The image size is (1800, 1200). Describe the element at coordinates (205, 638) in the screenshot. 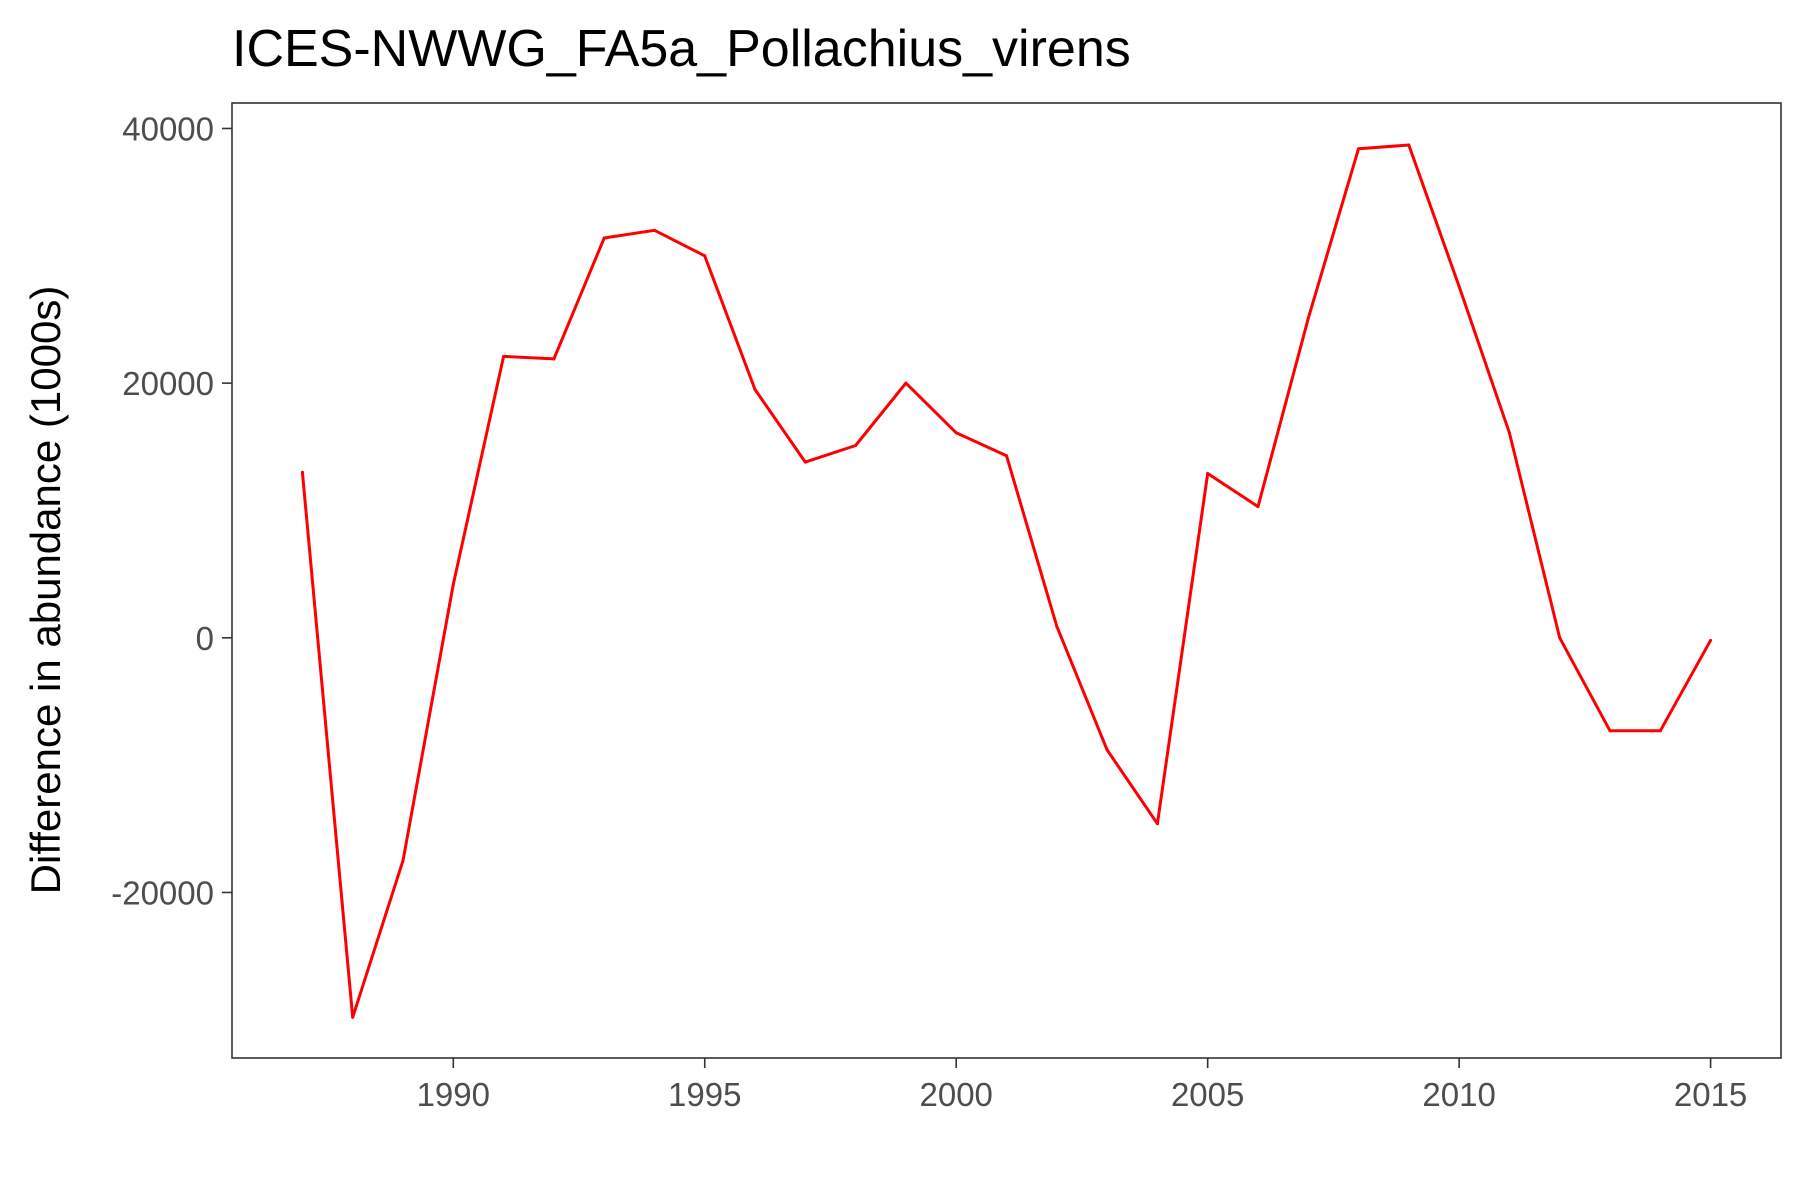

I see `y-tick-label: 0` at that location.